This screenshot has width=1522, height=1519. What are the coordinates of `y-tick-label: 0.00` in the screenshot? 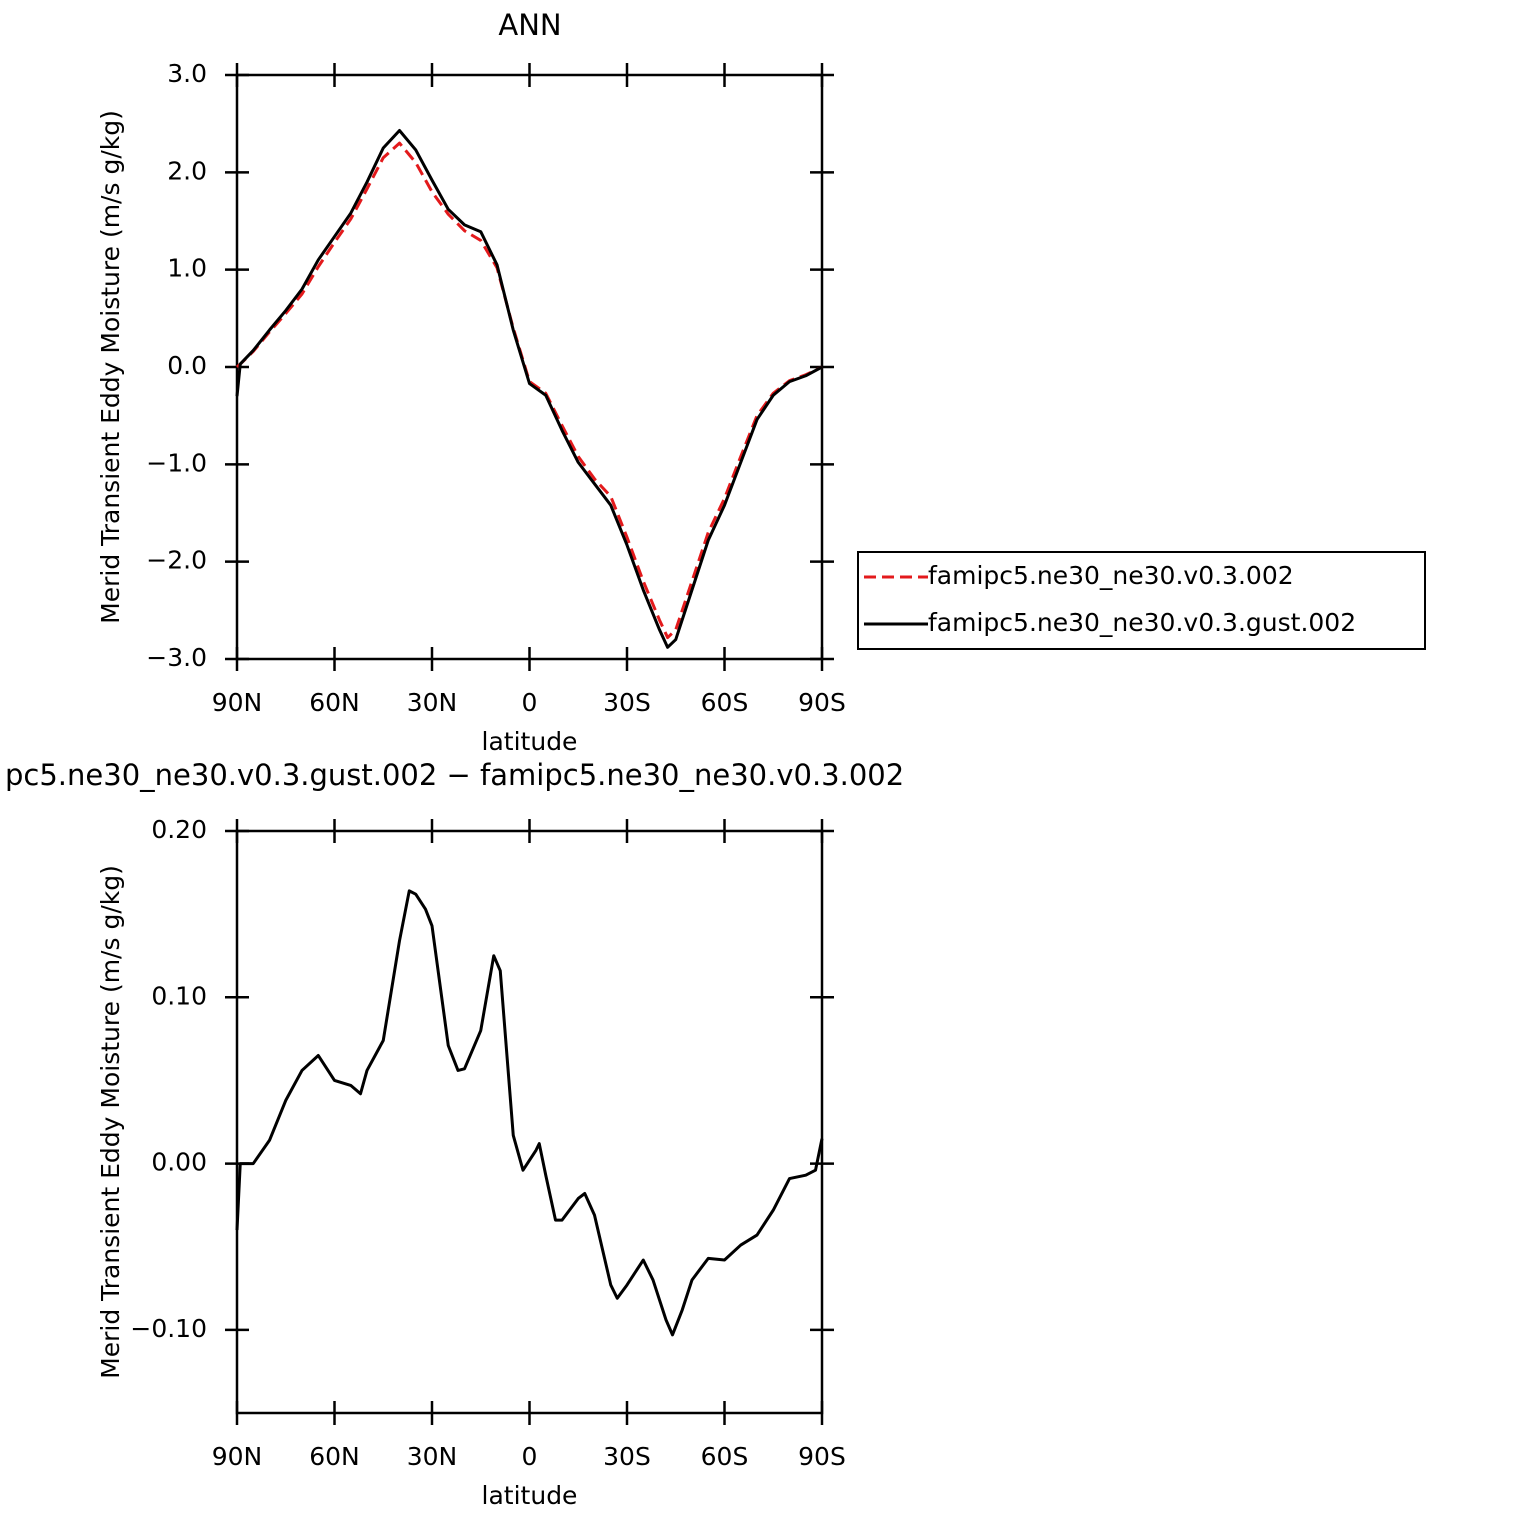 It's located at (179, 1162).